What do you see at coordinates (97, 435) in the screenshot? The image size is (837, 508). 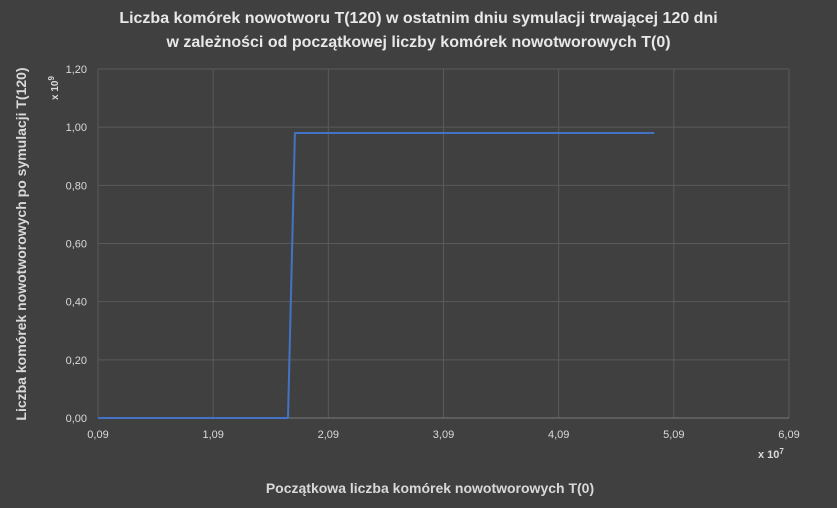 I see `x-tick-label: 0,09` at bounding box center [97, 435].